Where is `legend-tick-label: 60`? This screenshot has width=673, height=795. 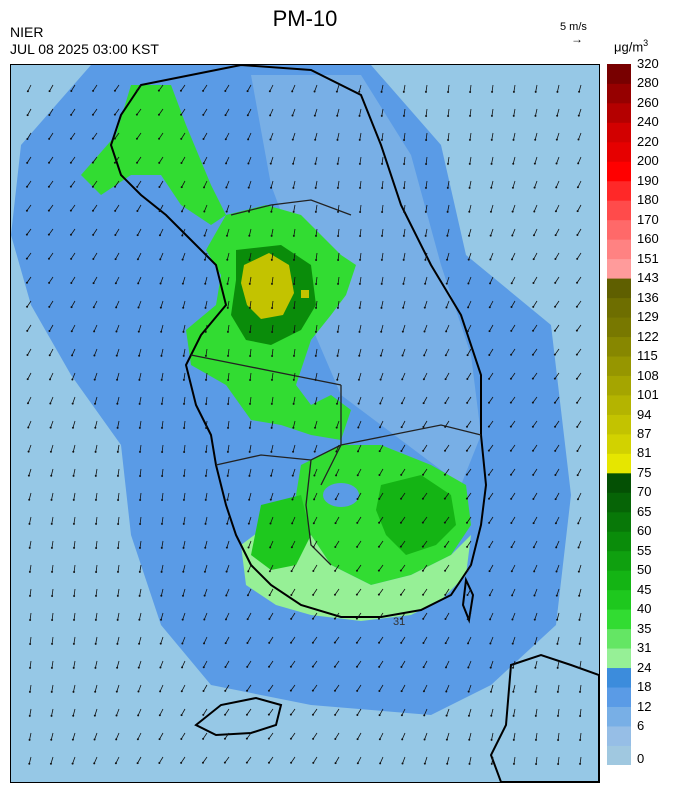
legend-tick-label: 60 is located at coordinates (644, 531).